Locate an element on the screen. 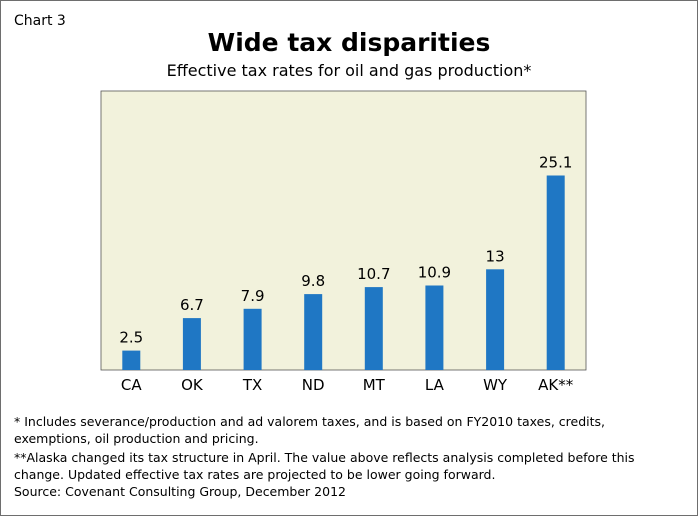 The height and width of the screenshot is (518, 700). x-tick-label: ND is located at coordinates (313, 385).